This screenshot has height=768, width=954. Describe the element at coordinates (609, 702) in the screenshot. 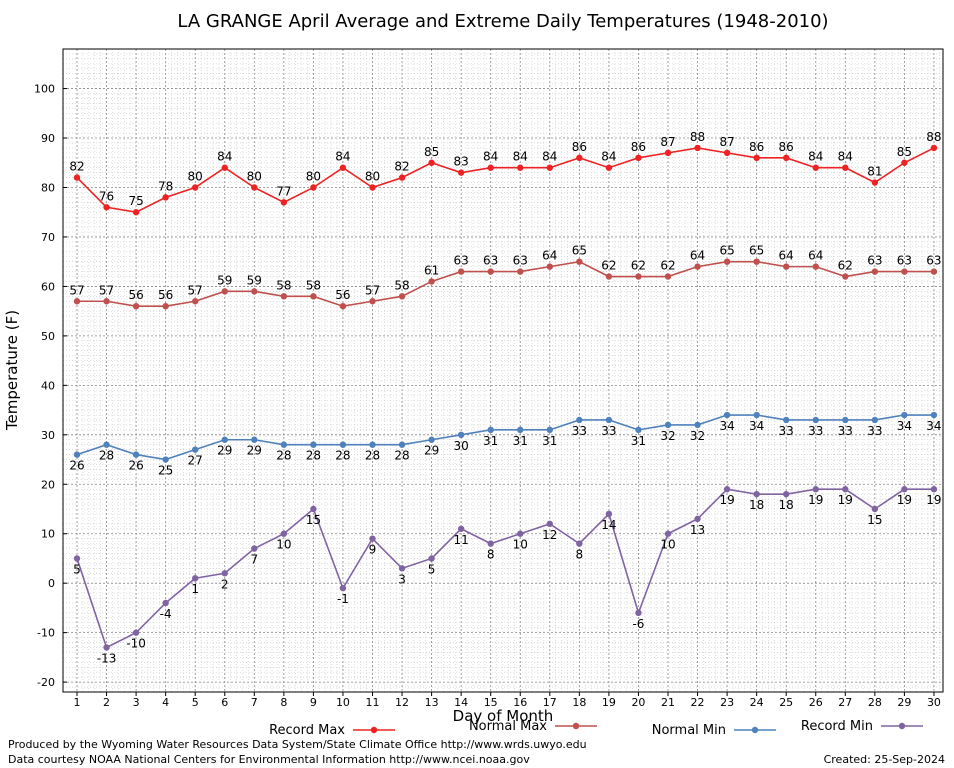

I see `x-tick-label: 19` at that location.